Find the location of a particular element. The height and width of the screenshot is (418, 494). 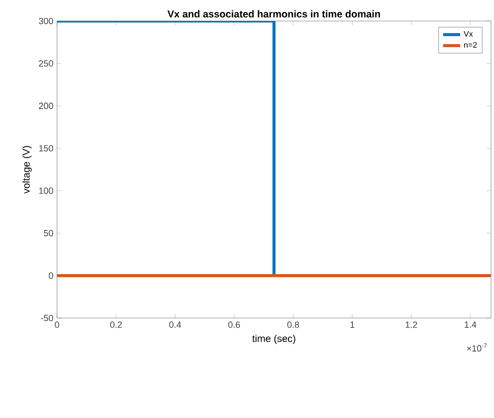

y-axis-title: voltage (V) is located at coordinates (27, 170).